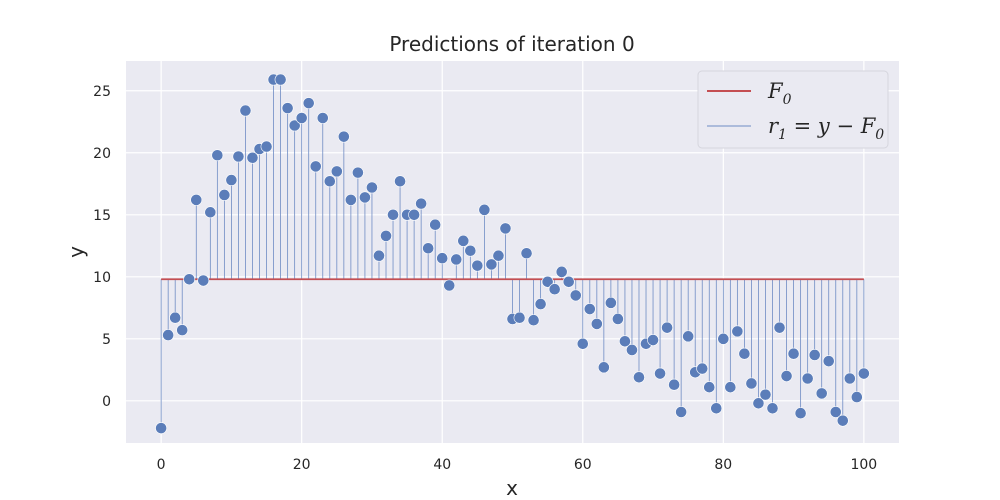 This screenshot has height=500, width=1000. I want to click on y-tick-label: 5, so click(106, 340).